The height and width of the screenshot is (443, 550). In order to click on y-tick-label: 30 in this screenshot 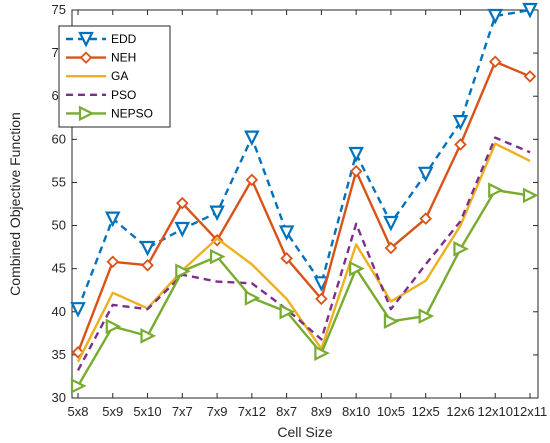, I will do `click(59, 397)`.